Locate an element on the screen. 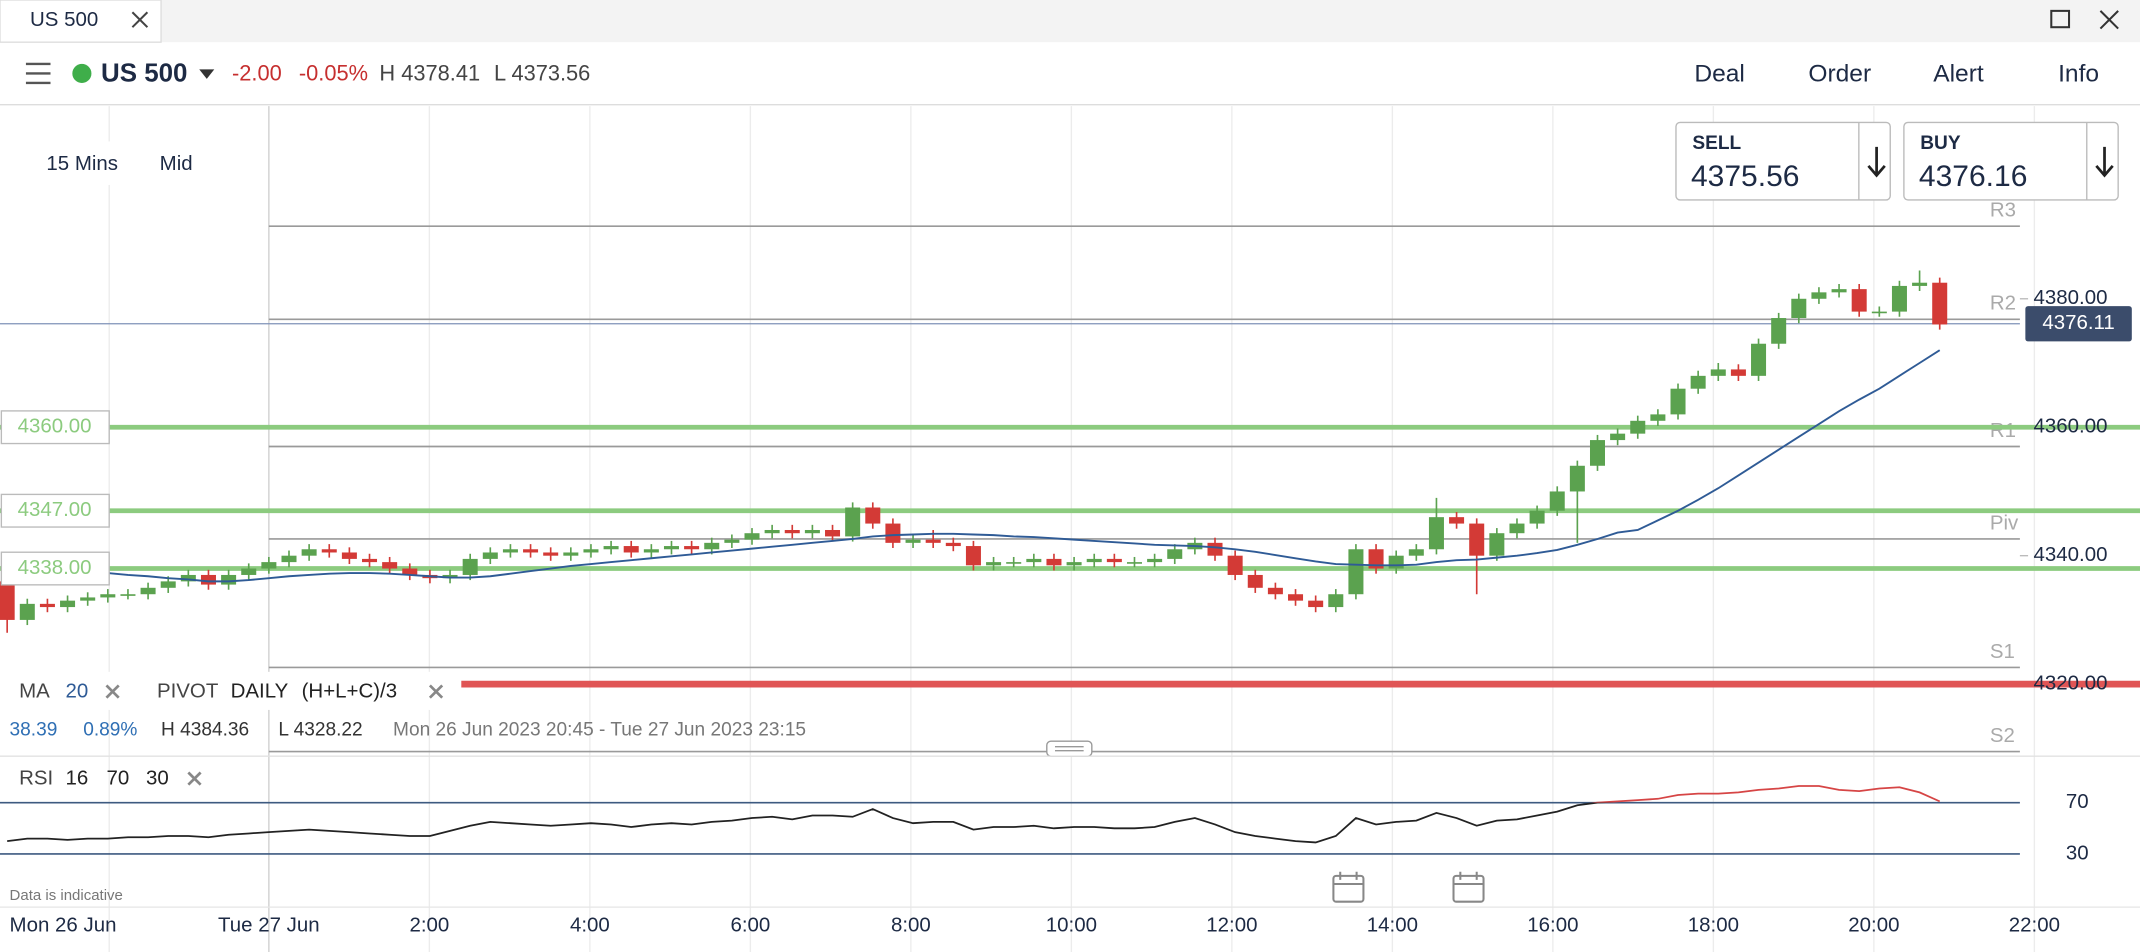 The image size is (2140, 952). pivot-label: R3 is located at coordinates (2003, 211).